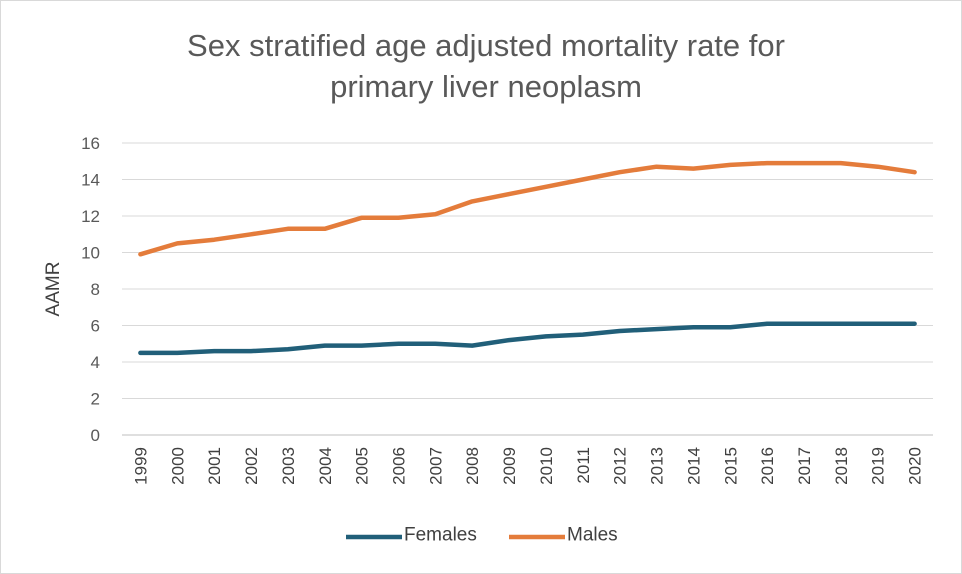 The image size is (962, 574). Describe the element at coordinates (767, 466) in the screenshot. I see `x-tick-label: 2016` at that location.